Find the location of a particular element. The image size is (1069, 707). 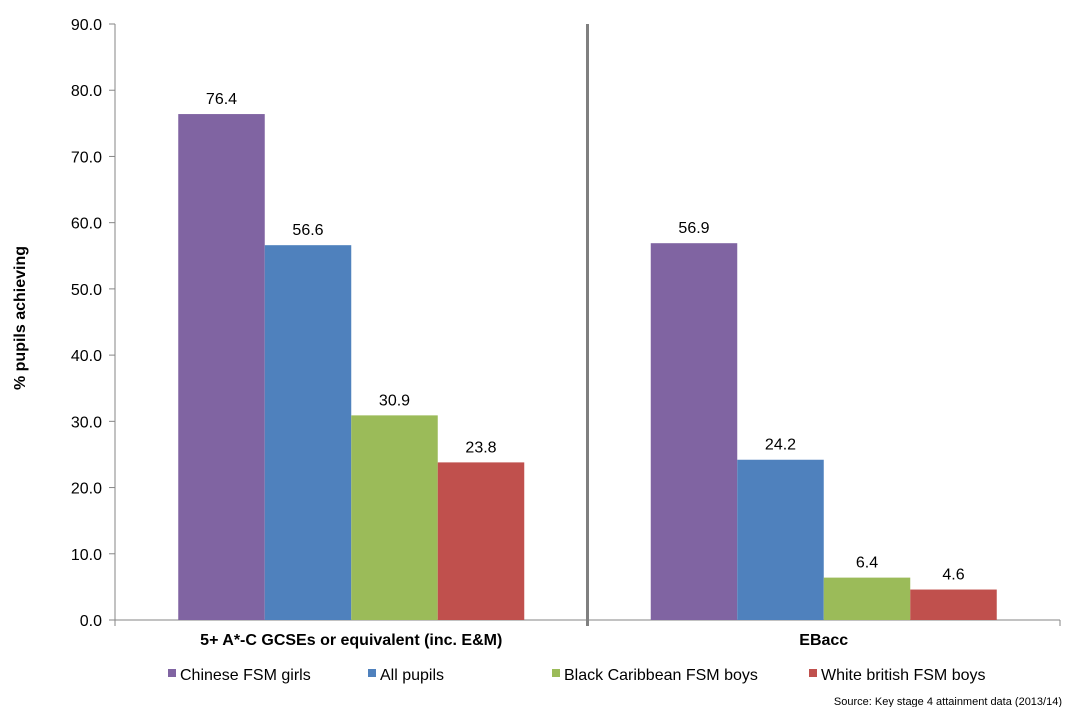

y-tick-label: 90.0 is located at coordinates (86, 25).